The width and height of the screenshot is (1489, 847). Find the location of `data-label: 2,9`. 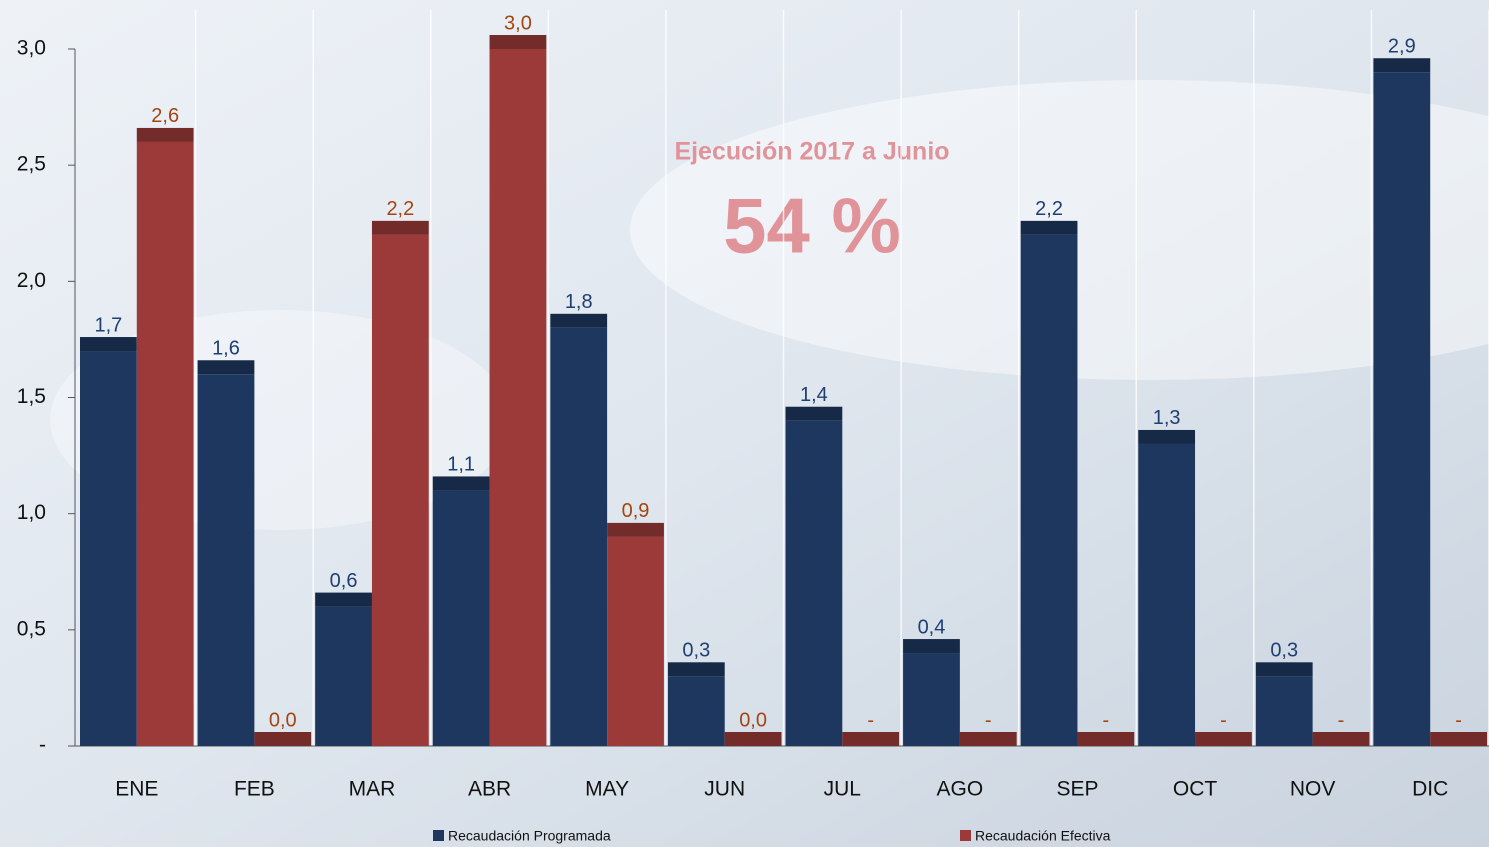

data-label: 2,9 is located at coordinates (1402, 47).